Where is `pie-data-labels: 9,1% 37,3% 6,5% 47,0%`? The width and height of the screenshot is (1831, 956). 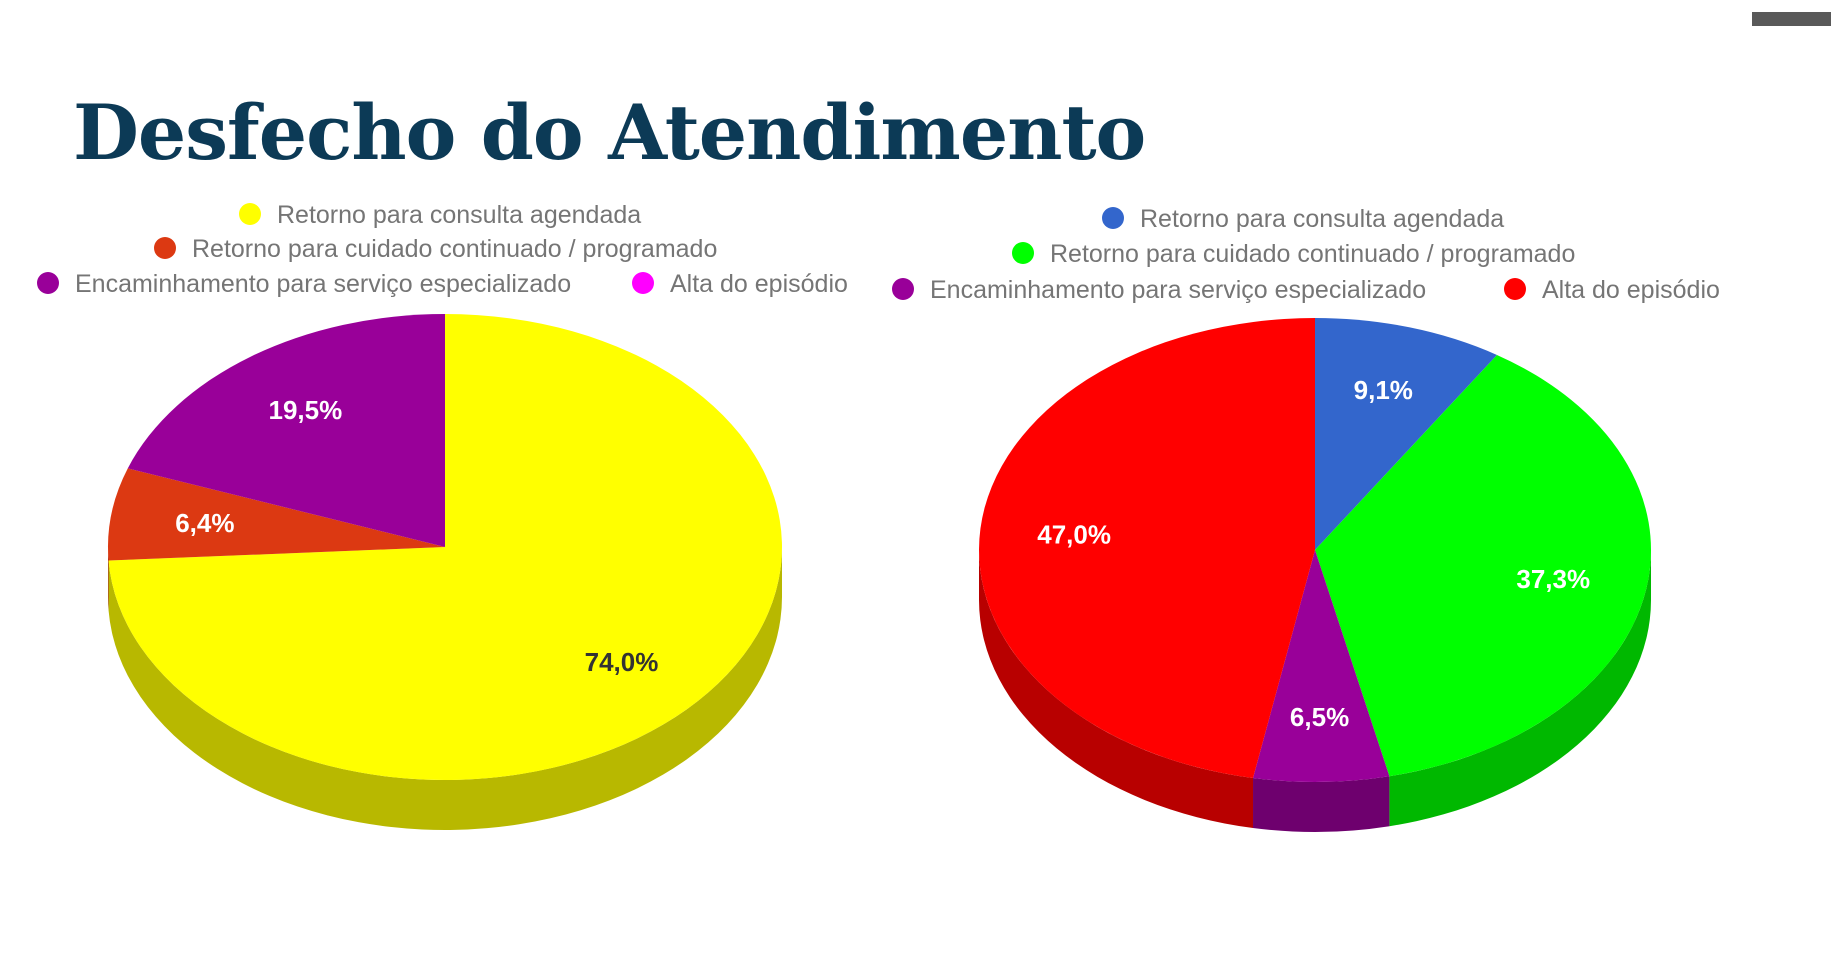
pie-data-labels: 9,1% 37,3% 6,5% 47,0% is located at coordinates (1313, 553).